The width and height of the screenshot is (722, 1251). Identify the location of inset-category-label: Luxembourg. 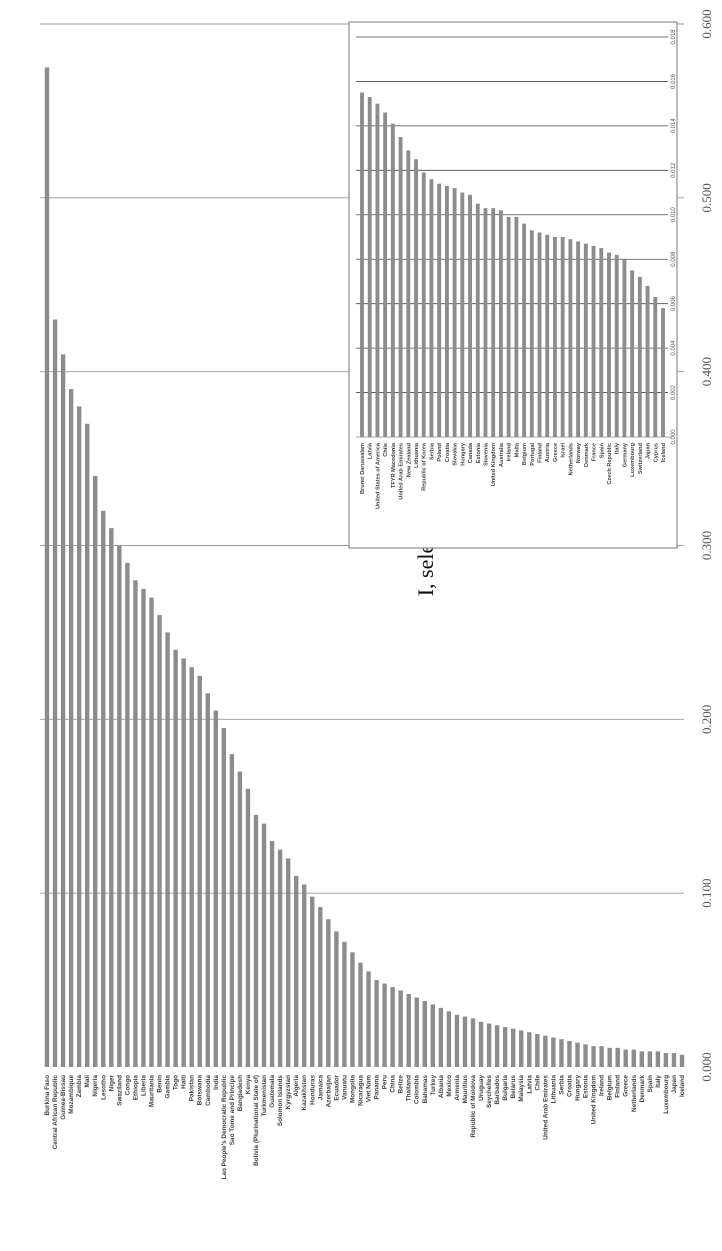
(633, 459).